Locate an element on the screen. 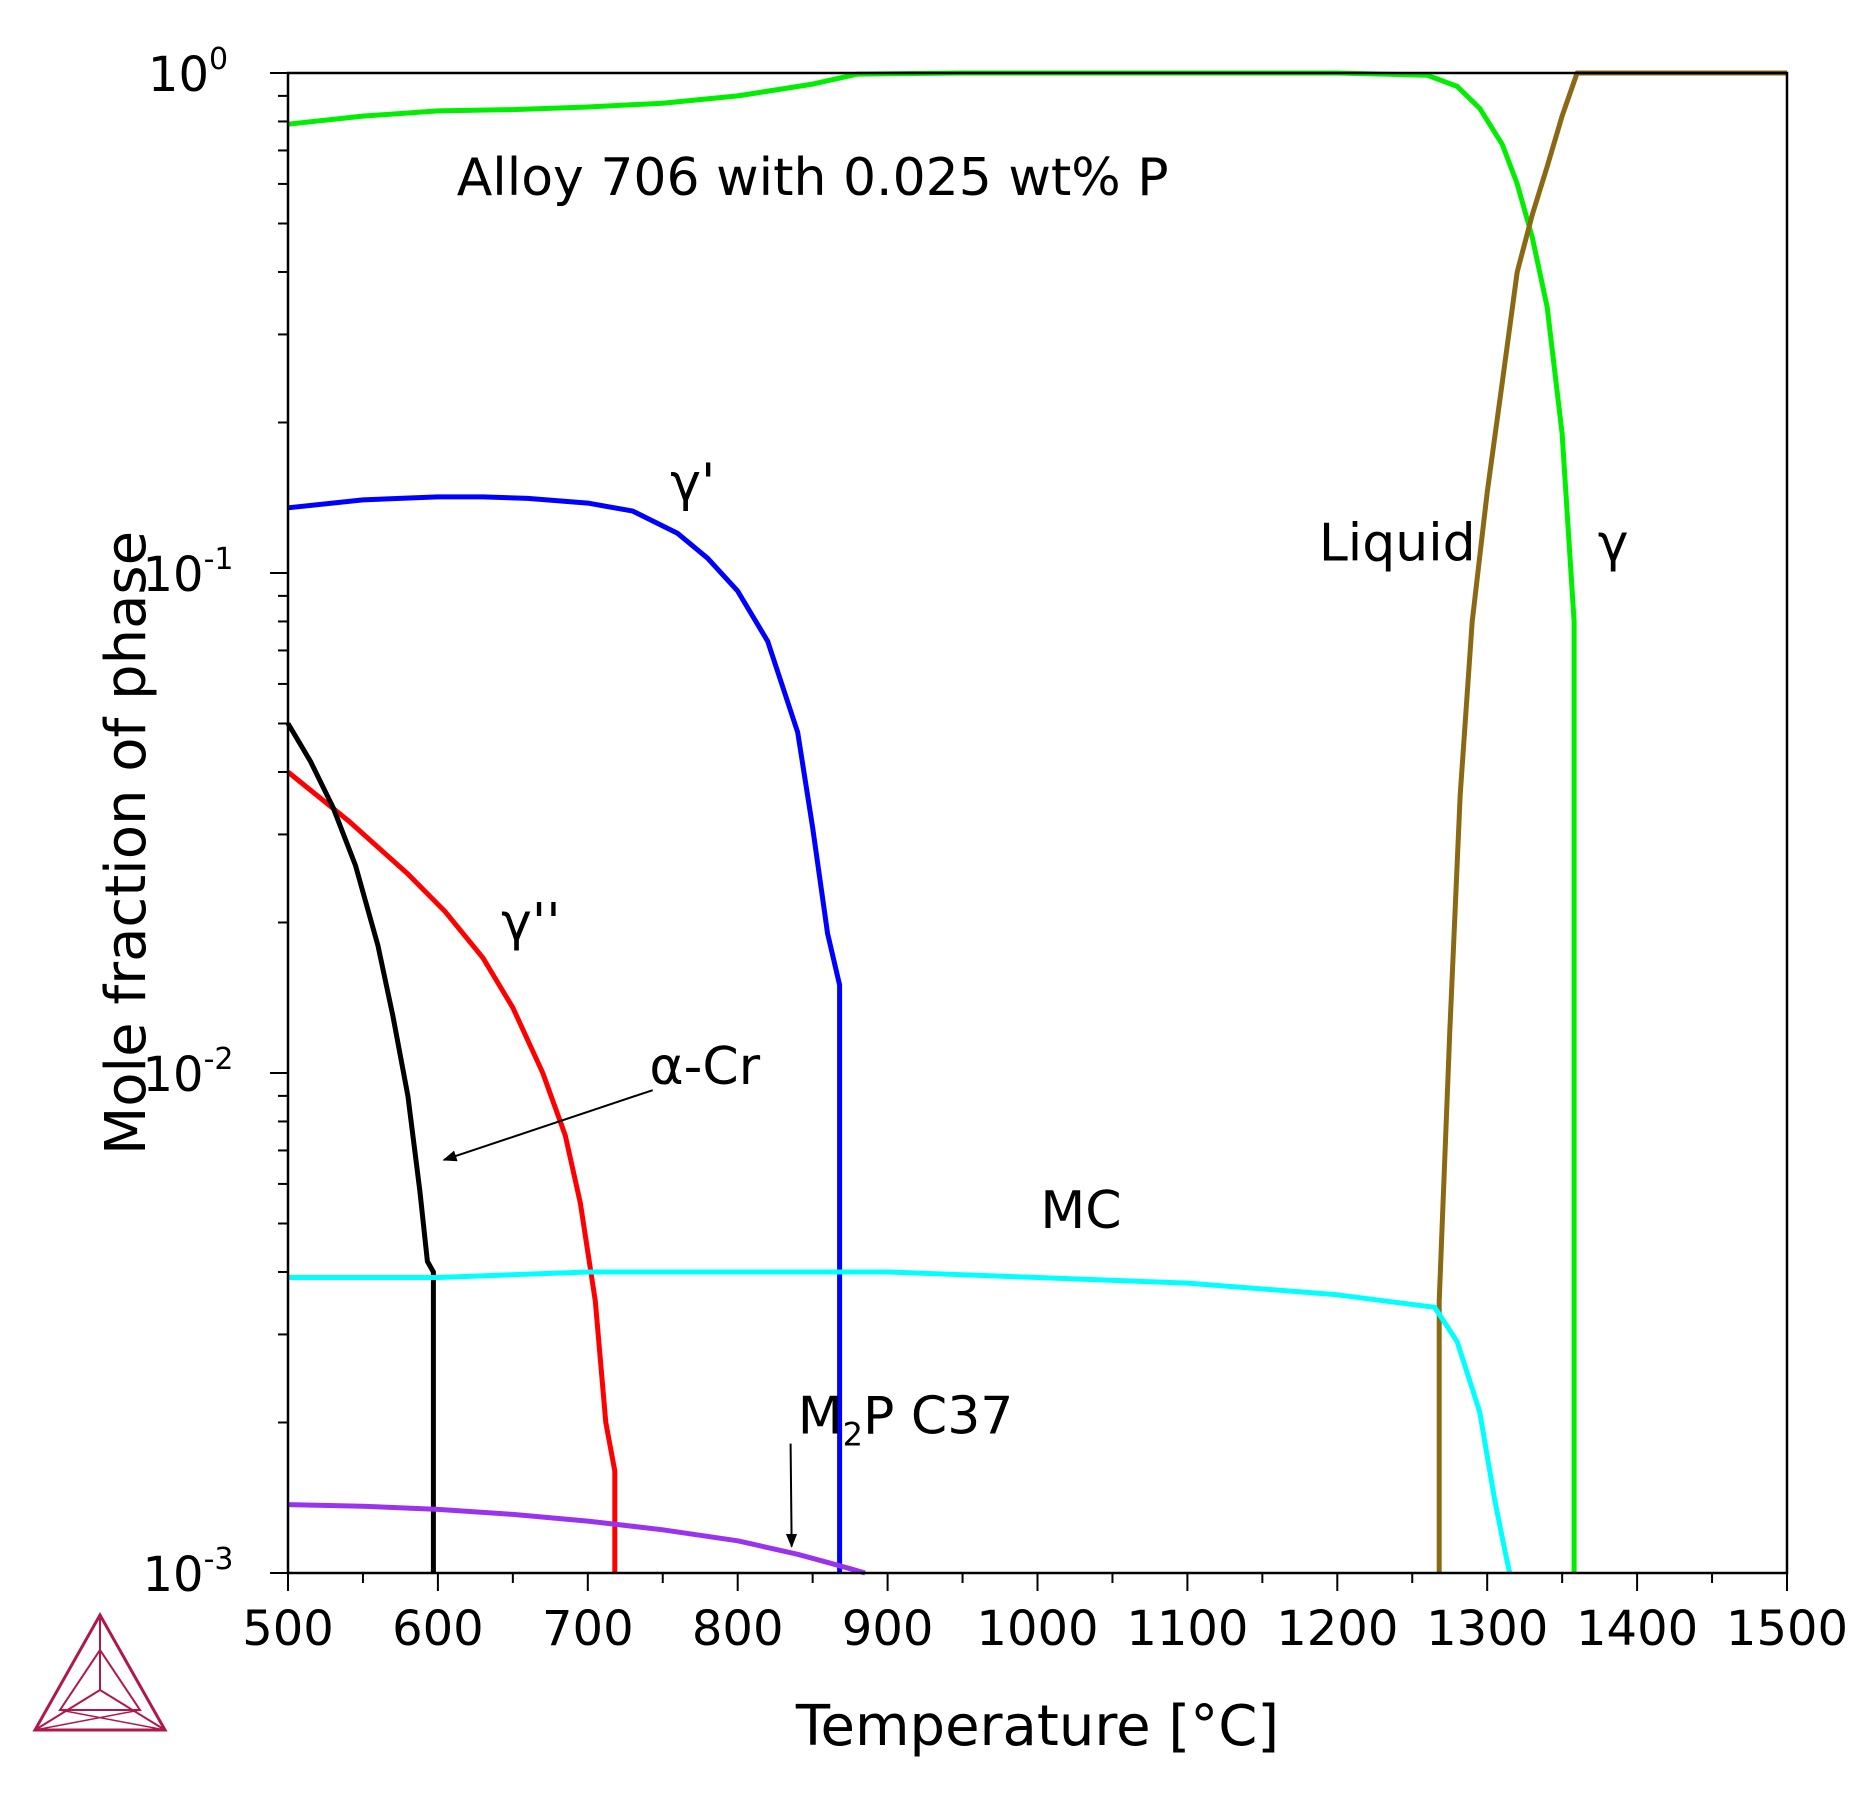  x-axis-title: Temperature [°C] is located at coordinates (1037, 1726).